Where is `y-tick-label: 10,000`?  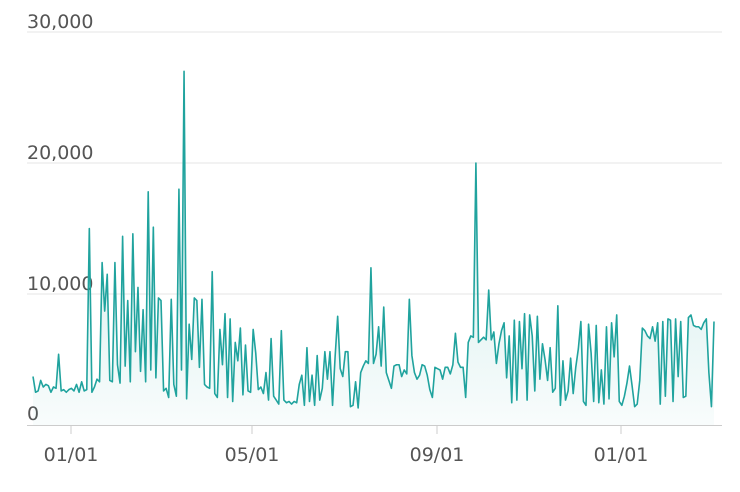 y-tick-label: 10,000 is located at coordinates (60, 284).